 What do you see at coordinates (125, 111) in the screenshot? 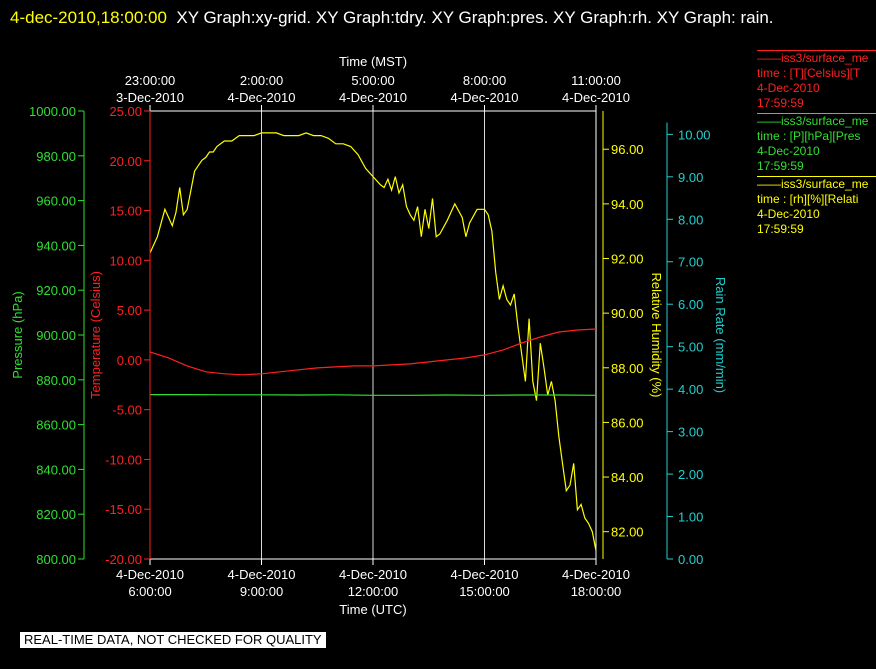
I see `temperature-tick-label: 25.00` at bounding box center [125, 111].